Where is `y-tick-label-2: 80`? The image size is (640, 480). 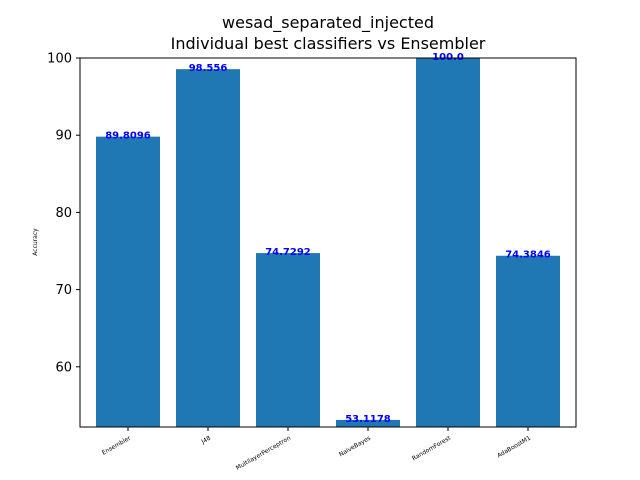
y-tick-label-2: 80 is located at coordinates (63, 213).